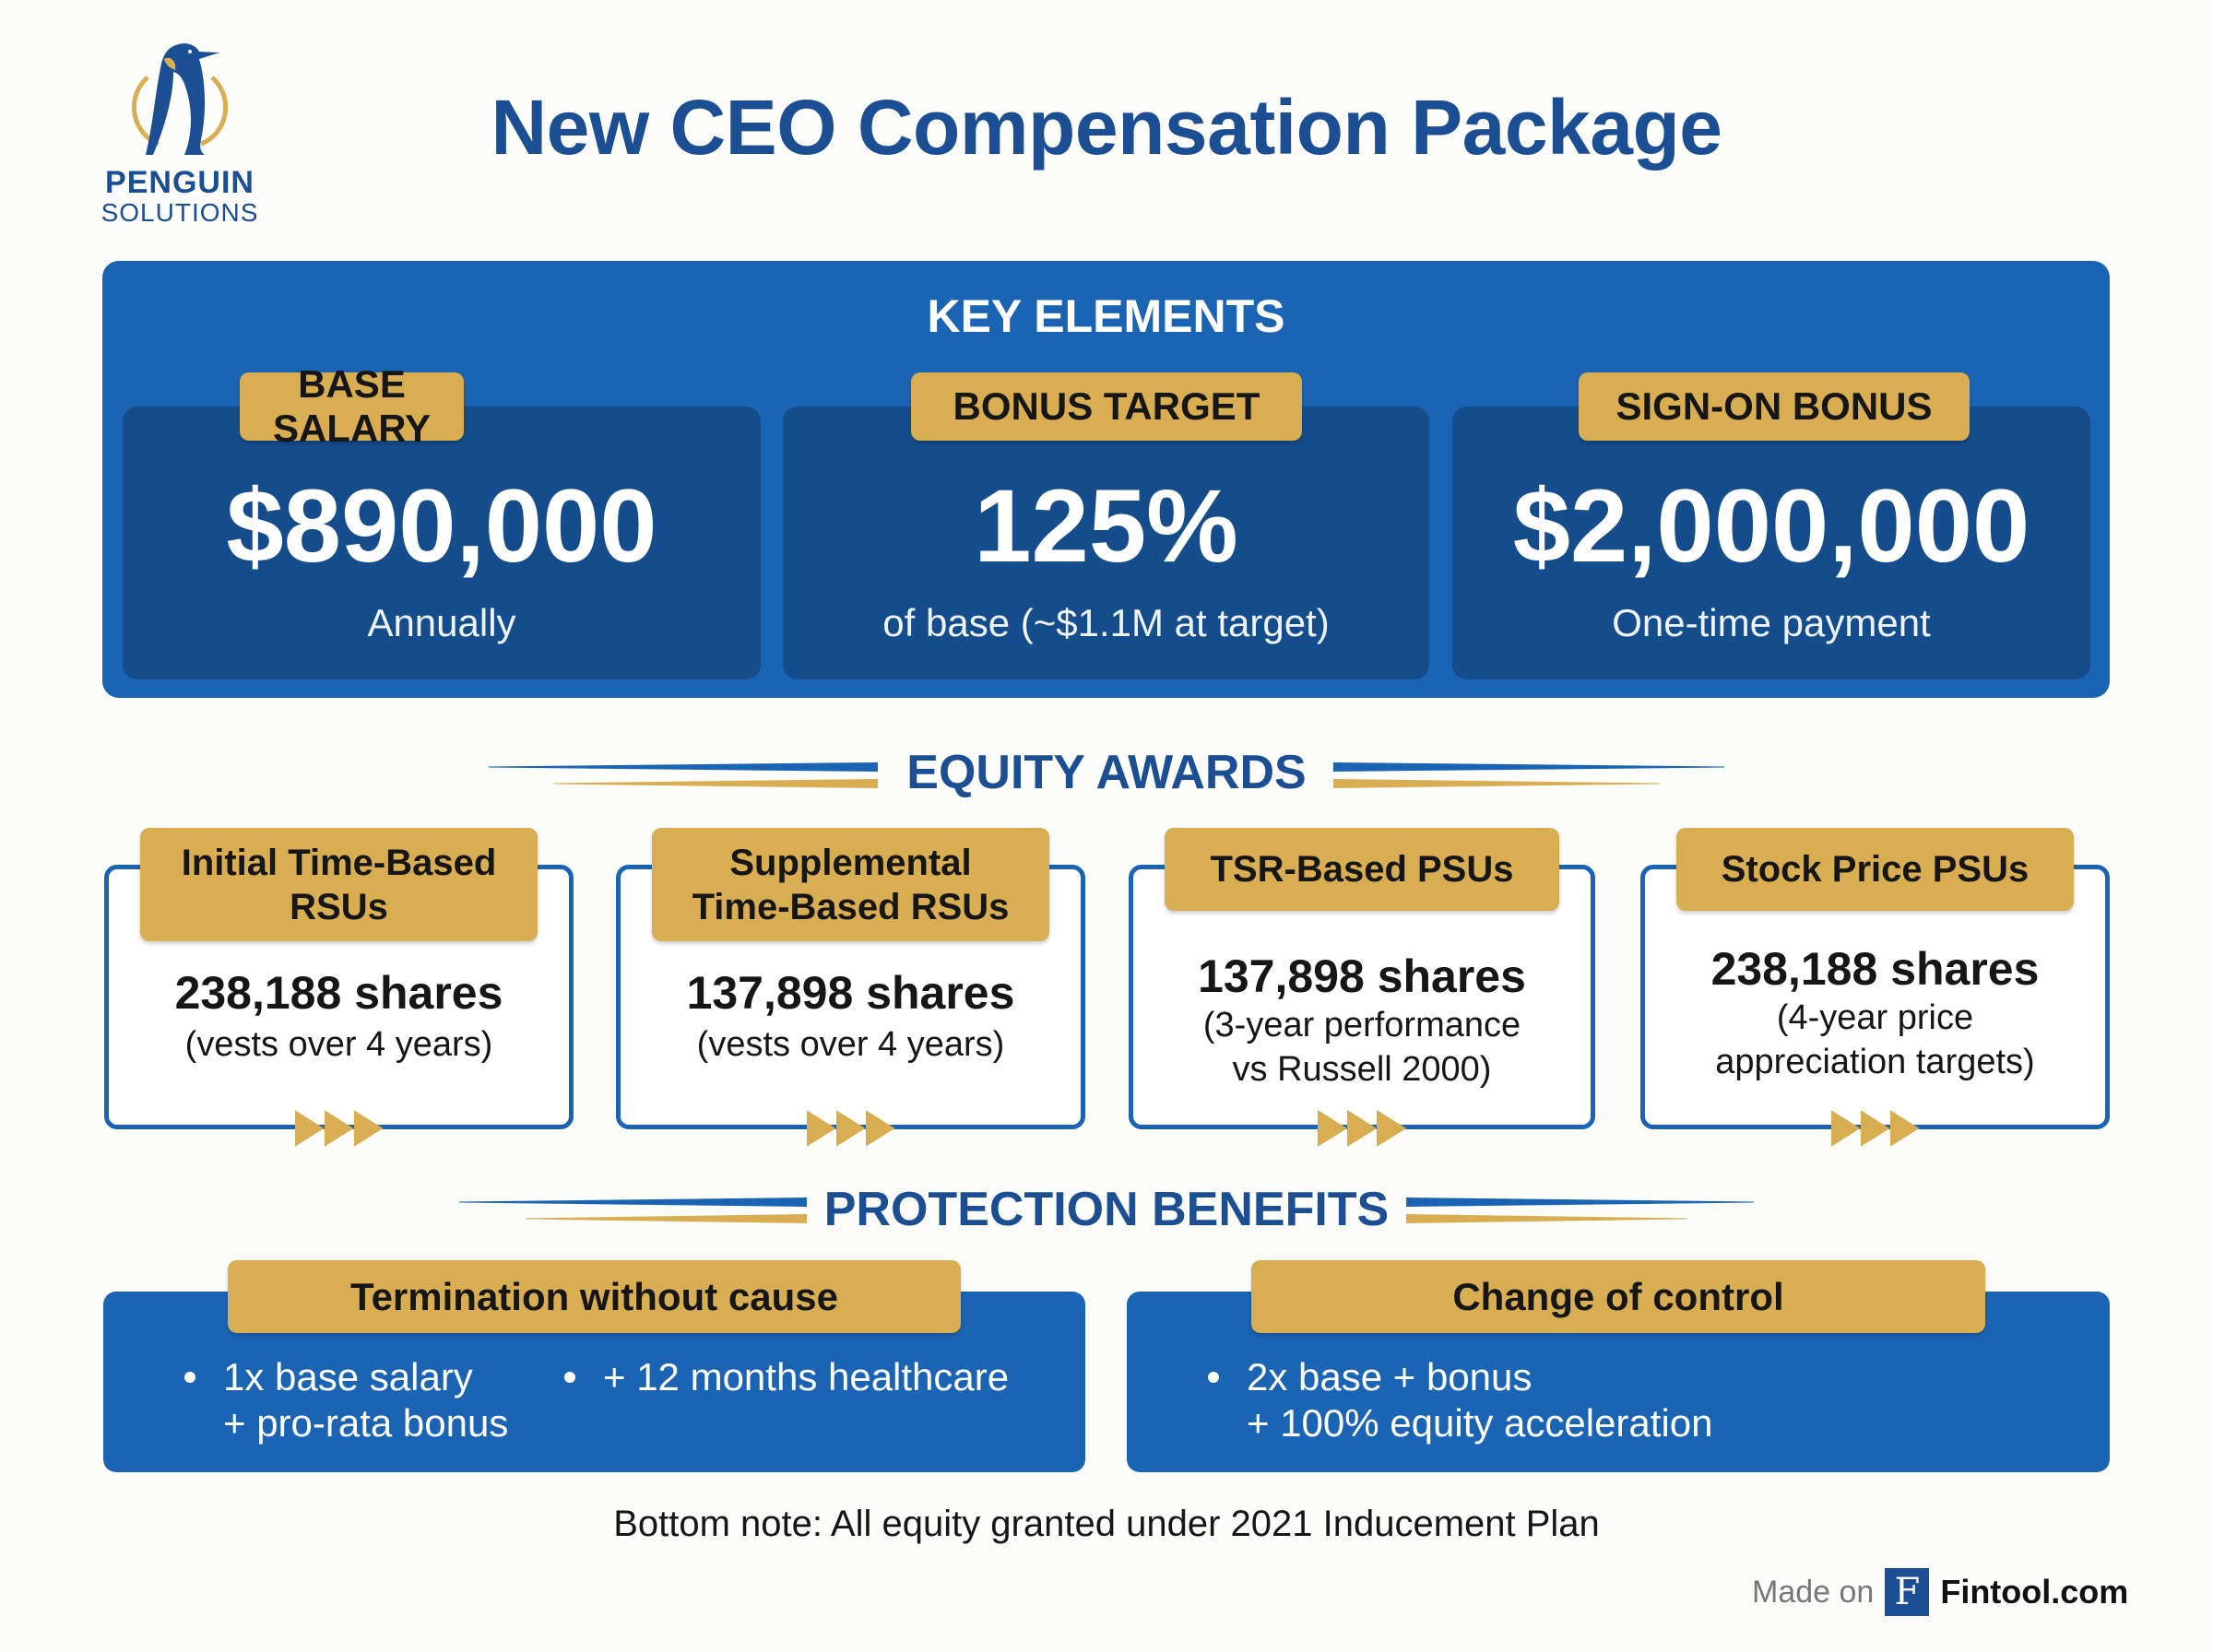  I want to click on equity-awards-heading: EQUITY AWARDS, so click(1106, 772).